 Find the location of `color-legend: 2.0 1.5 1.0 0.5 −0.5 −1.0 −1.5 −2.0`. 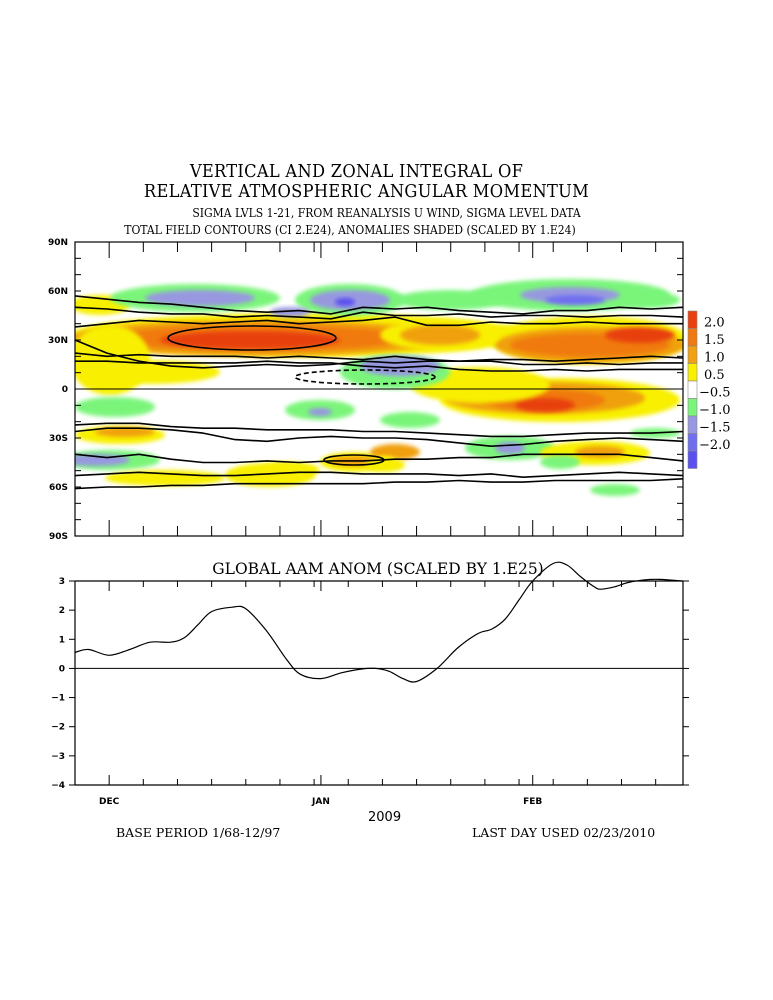

color-legend: 2.0 1.5 1.0 0.5 −0.5 −1.0 −1.5 −2.0 is located at coordinates (709, 389).